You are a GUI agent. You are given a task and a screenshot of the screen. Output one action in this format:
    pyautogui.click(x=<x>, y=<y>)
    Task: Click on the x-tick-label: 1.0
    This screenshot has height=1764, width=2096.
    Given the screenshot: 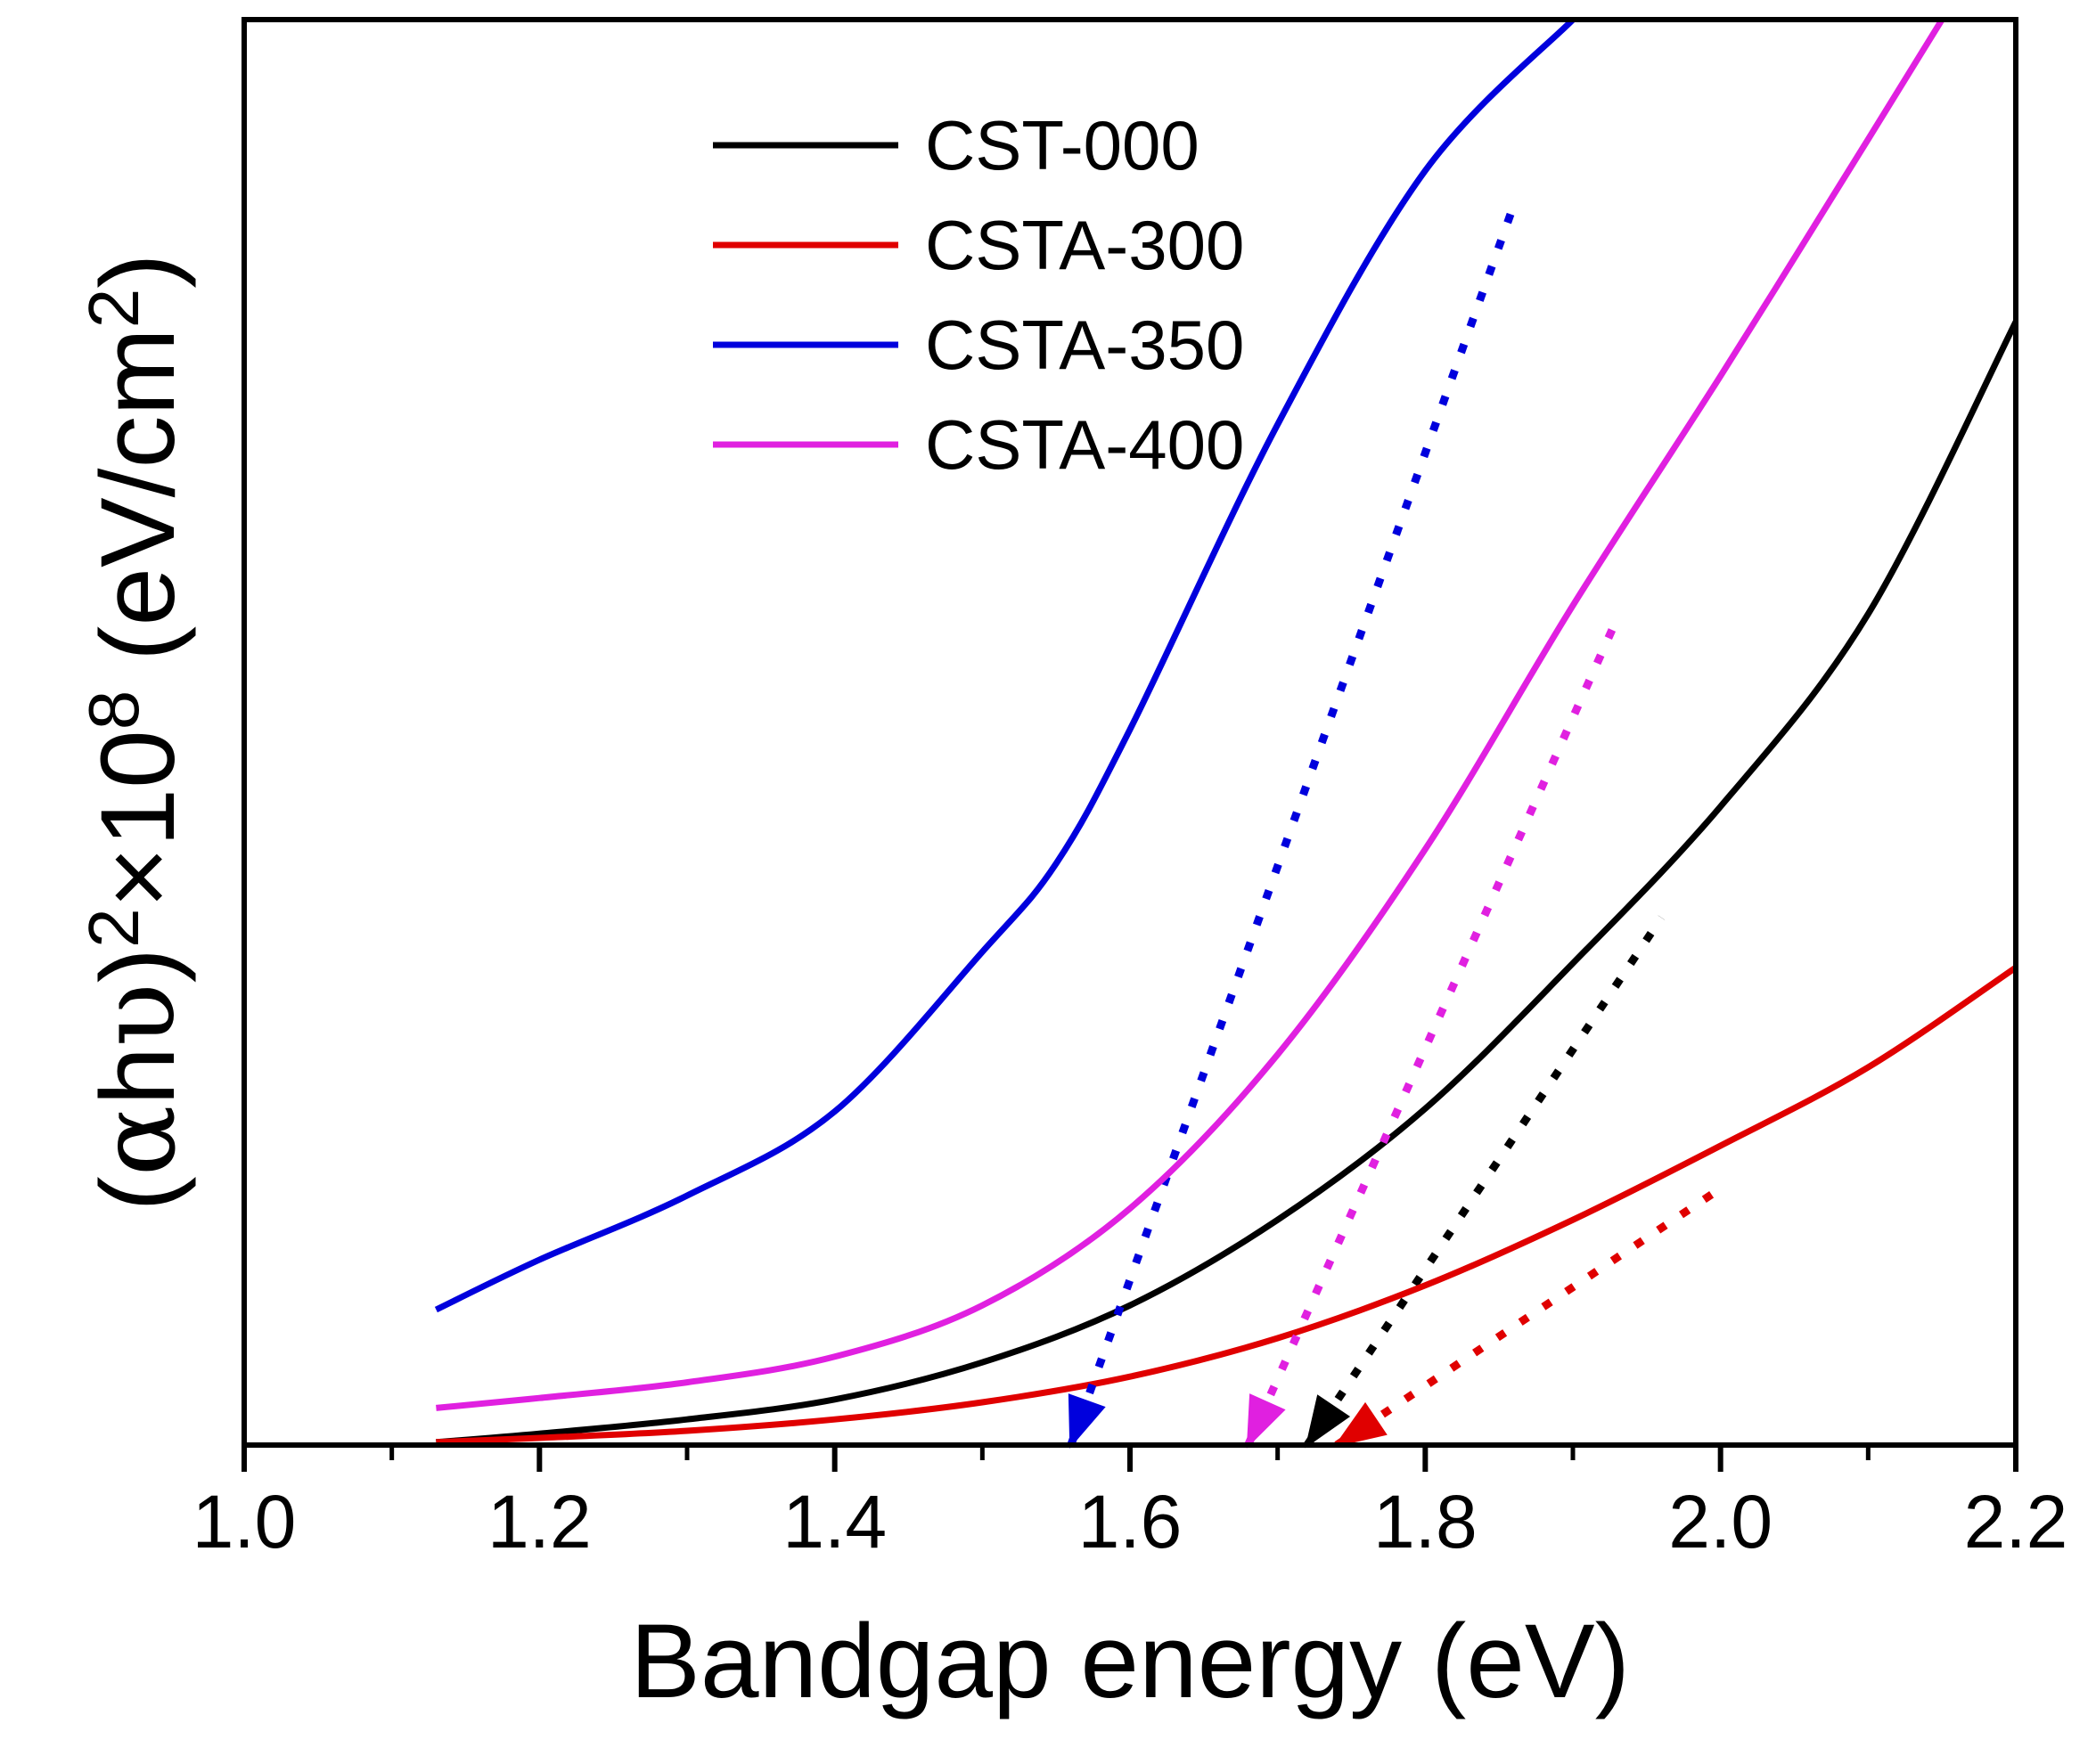 What is the action you would take?
    pyautogui.click(x=244, y=1522)
    